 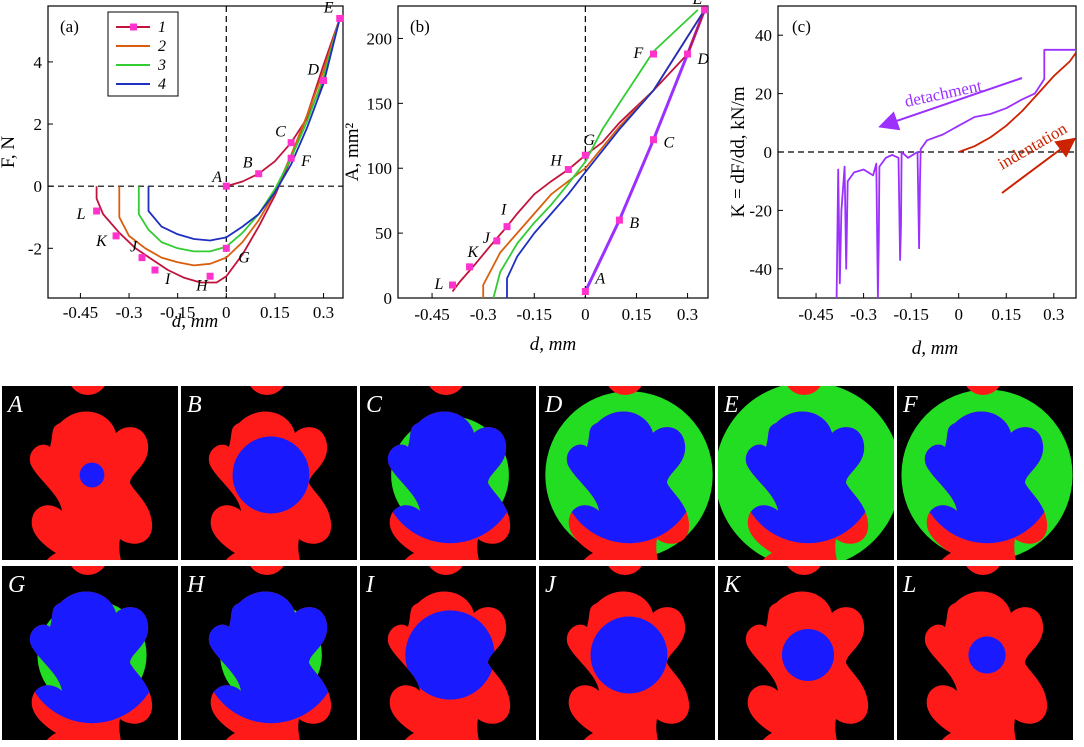 What do you see at coordinates (453, 285) in the screenshot?
I see `marker-L` at bounding box center [453, 285].